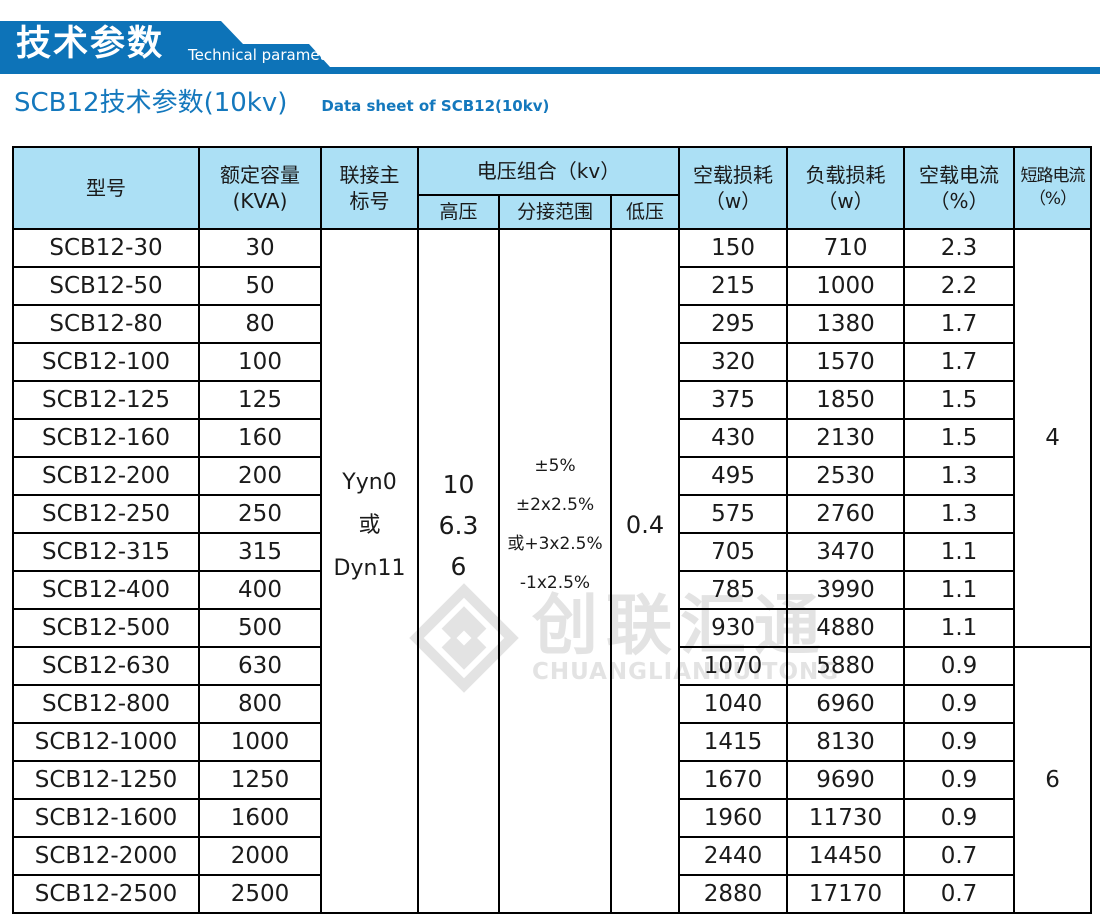 The image size is (1100, 921). Describe the element at coordinates (846, 248) in the screenshot. I see `load-loss-cell: 710` at that location.